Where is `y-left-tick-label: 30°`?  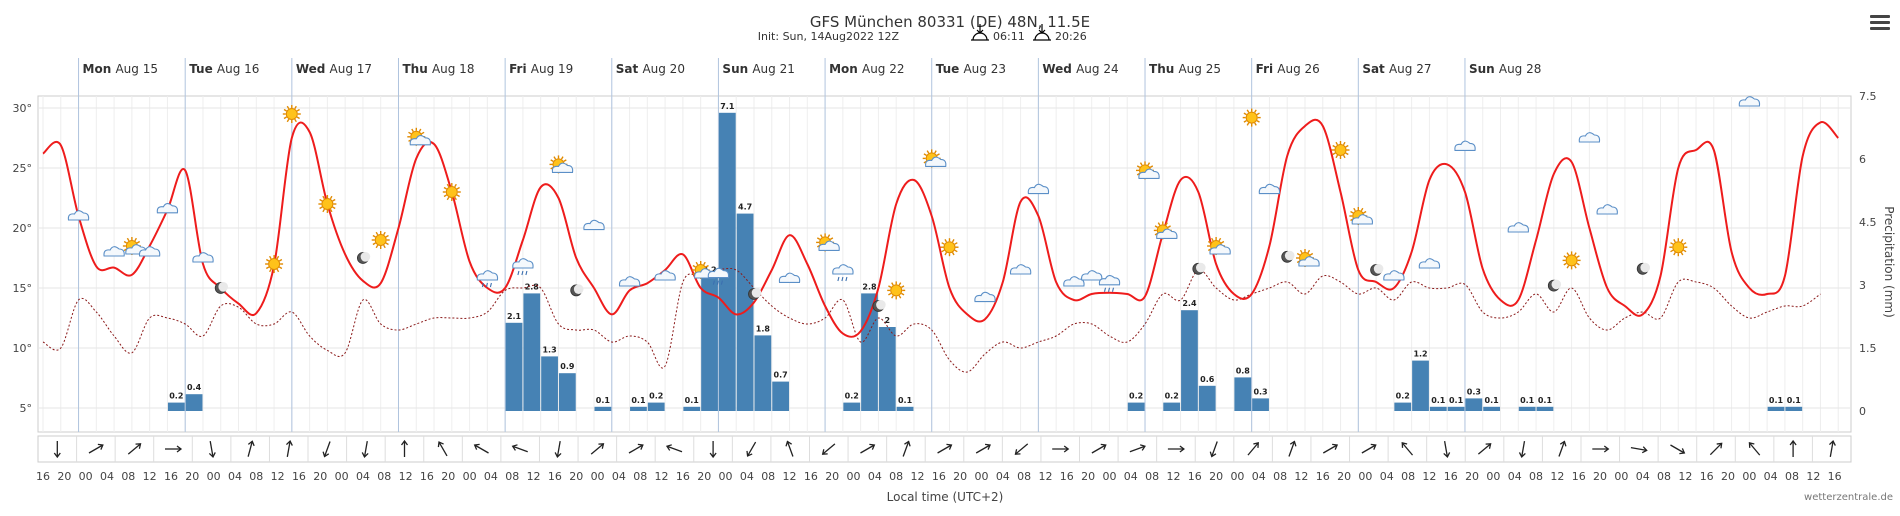
y-left-tick-label: 30° is located at coordinates (23, 108).